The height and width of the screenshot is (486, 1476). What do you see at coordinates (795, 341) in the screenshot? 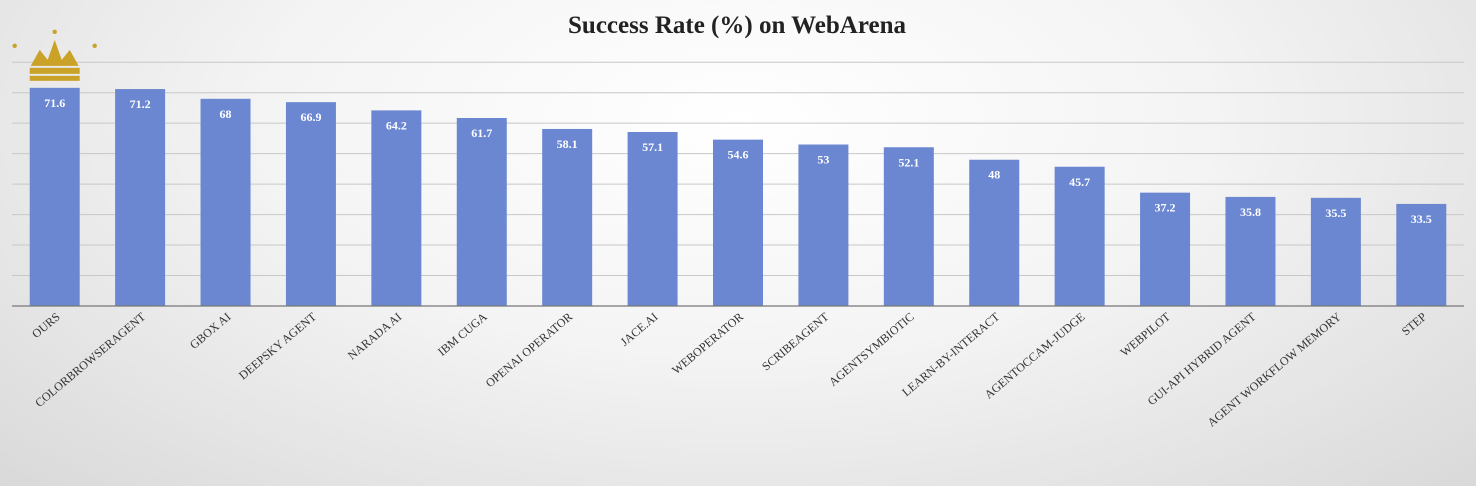
I see `category-tick-label: SCRIBEAGENT` at bounding box center [795, 341].